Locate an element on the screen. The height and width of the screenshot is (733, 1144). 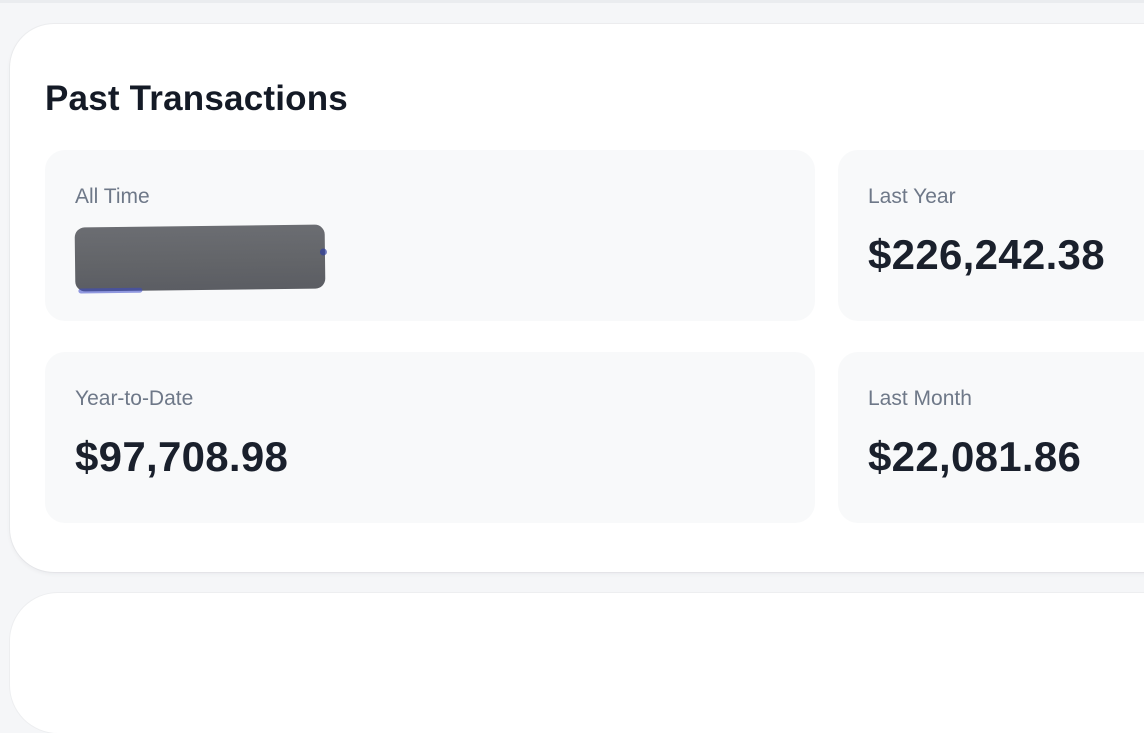
stat-label-last-year: Last Year is located at coordinates (912, 196).